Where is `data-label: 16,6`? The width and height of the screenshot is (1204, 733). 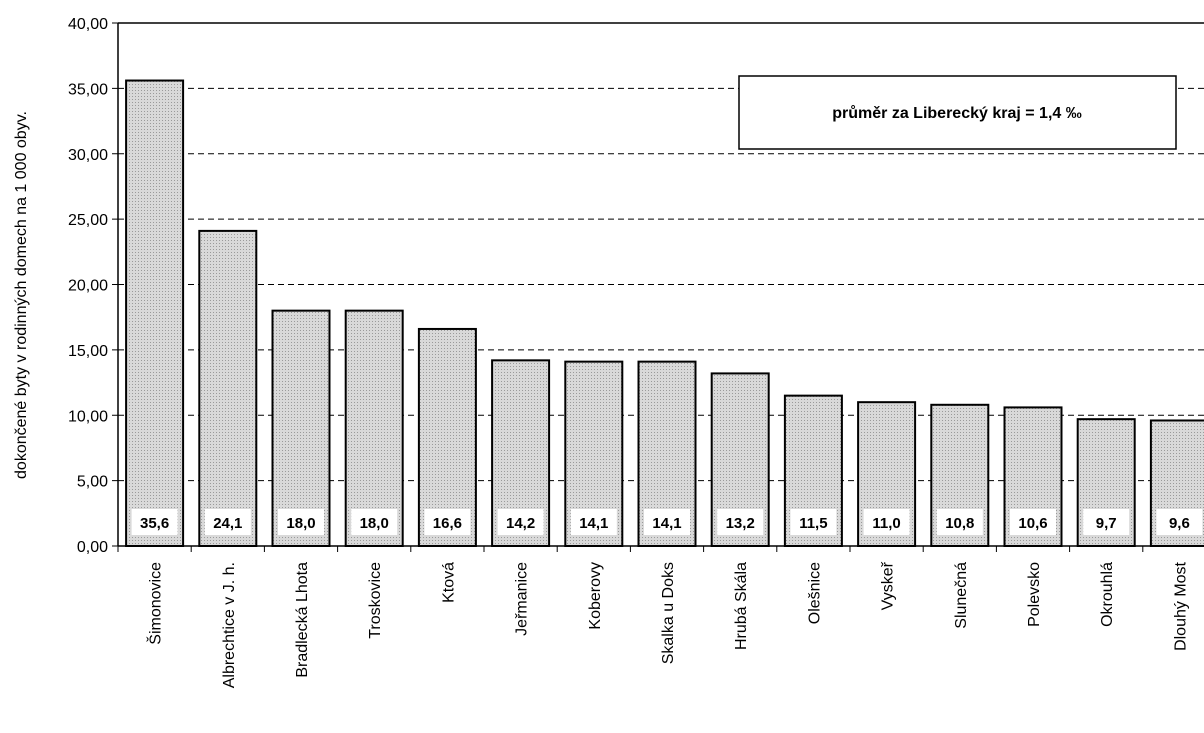 data-label: 16,6 is located at coordinates (447, 523).